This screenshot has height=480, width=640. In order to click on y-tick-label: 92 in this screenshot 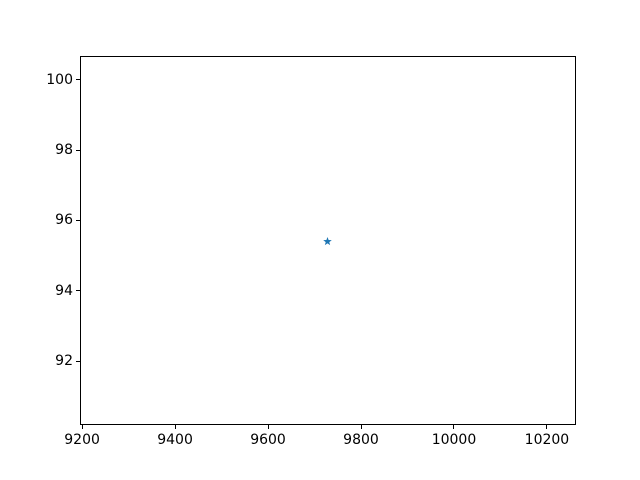, I will do `click(64, 361)`.